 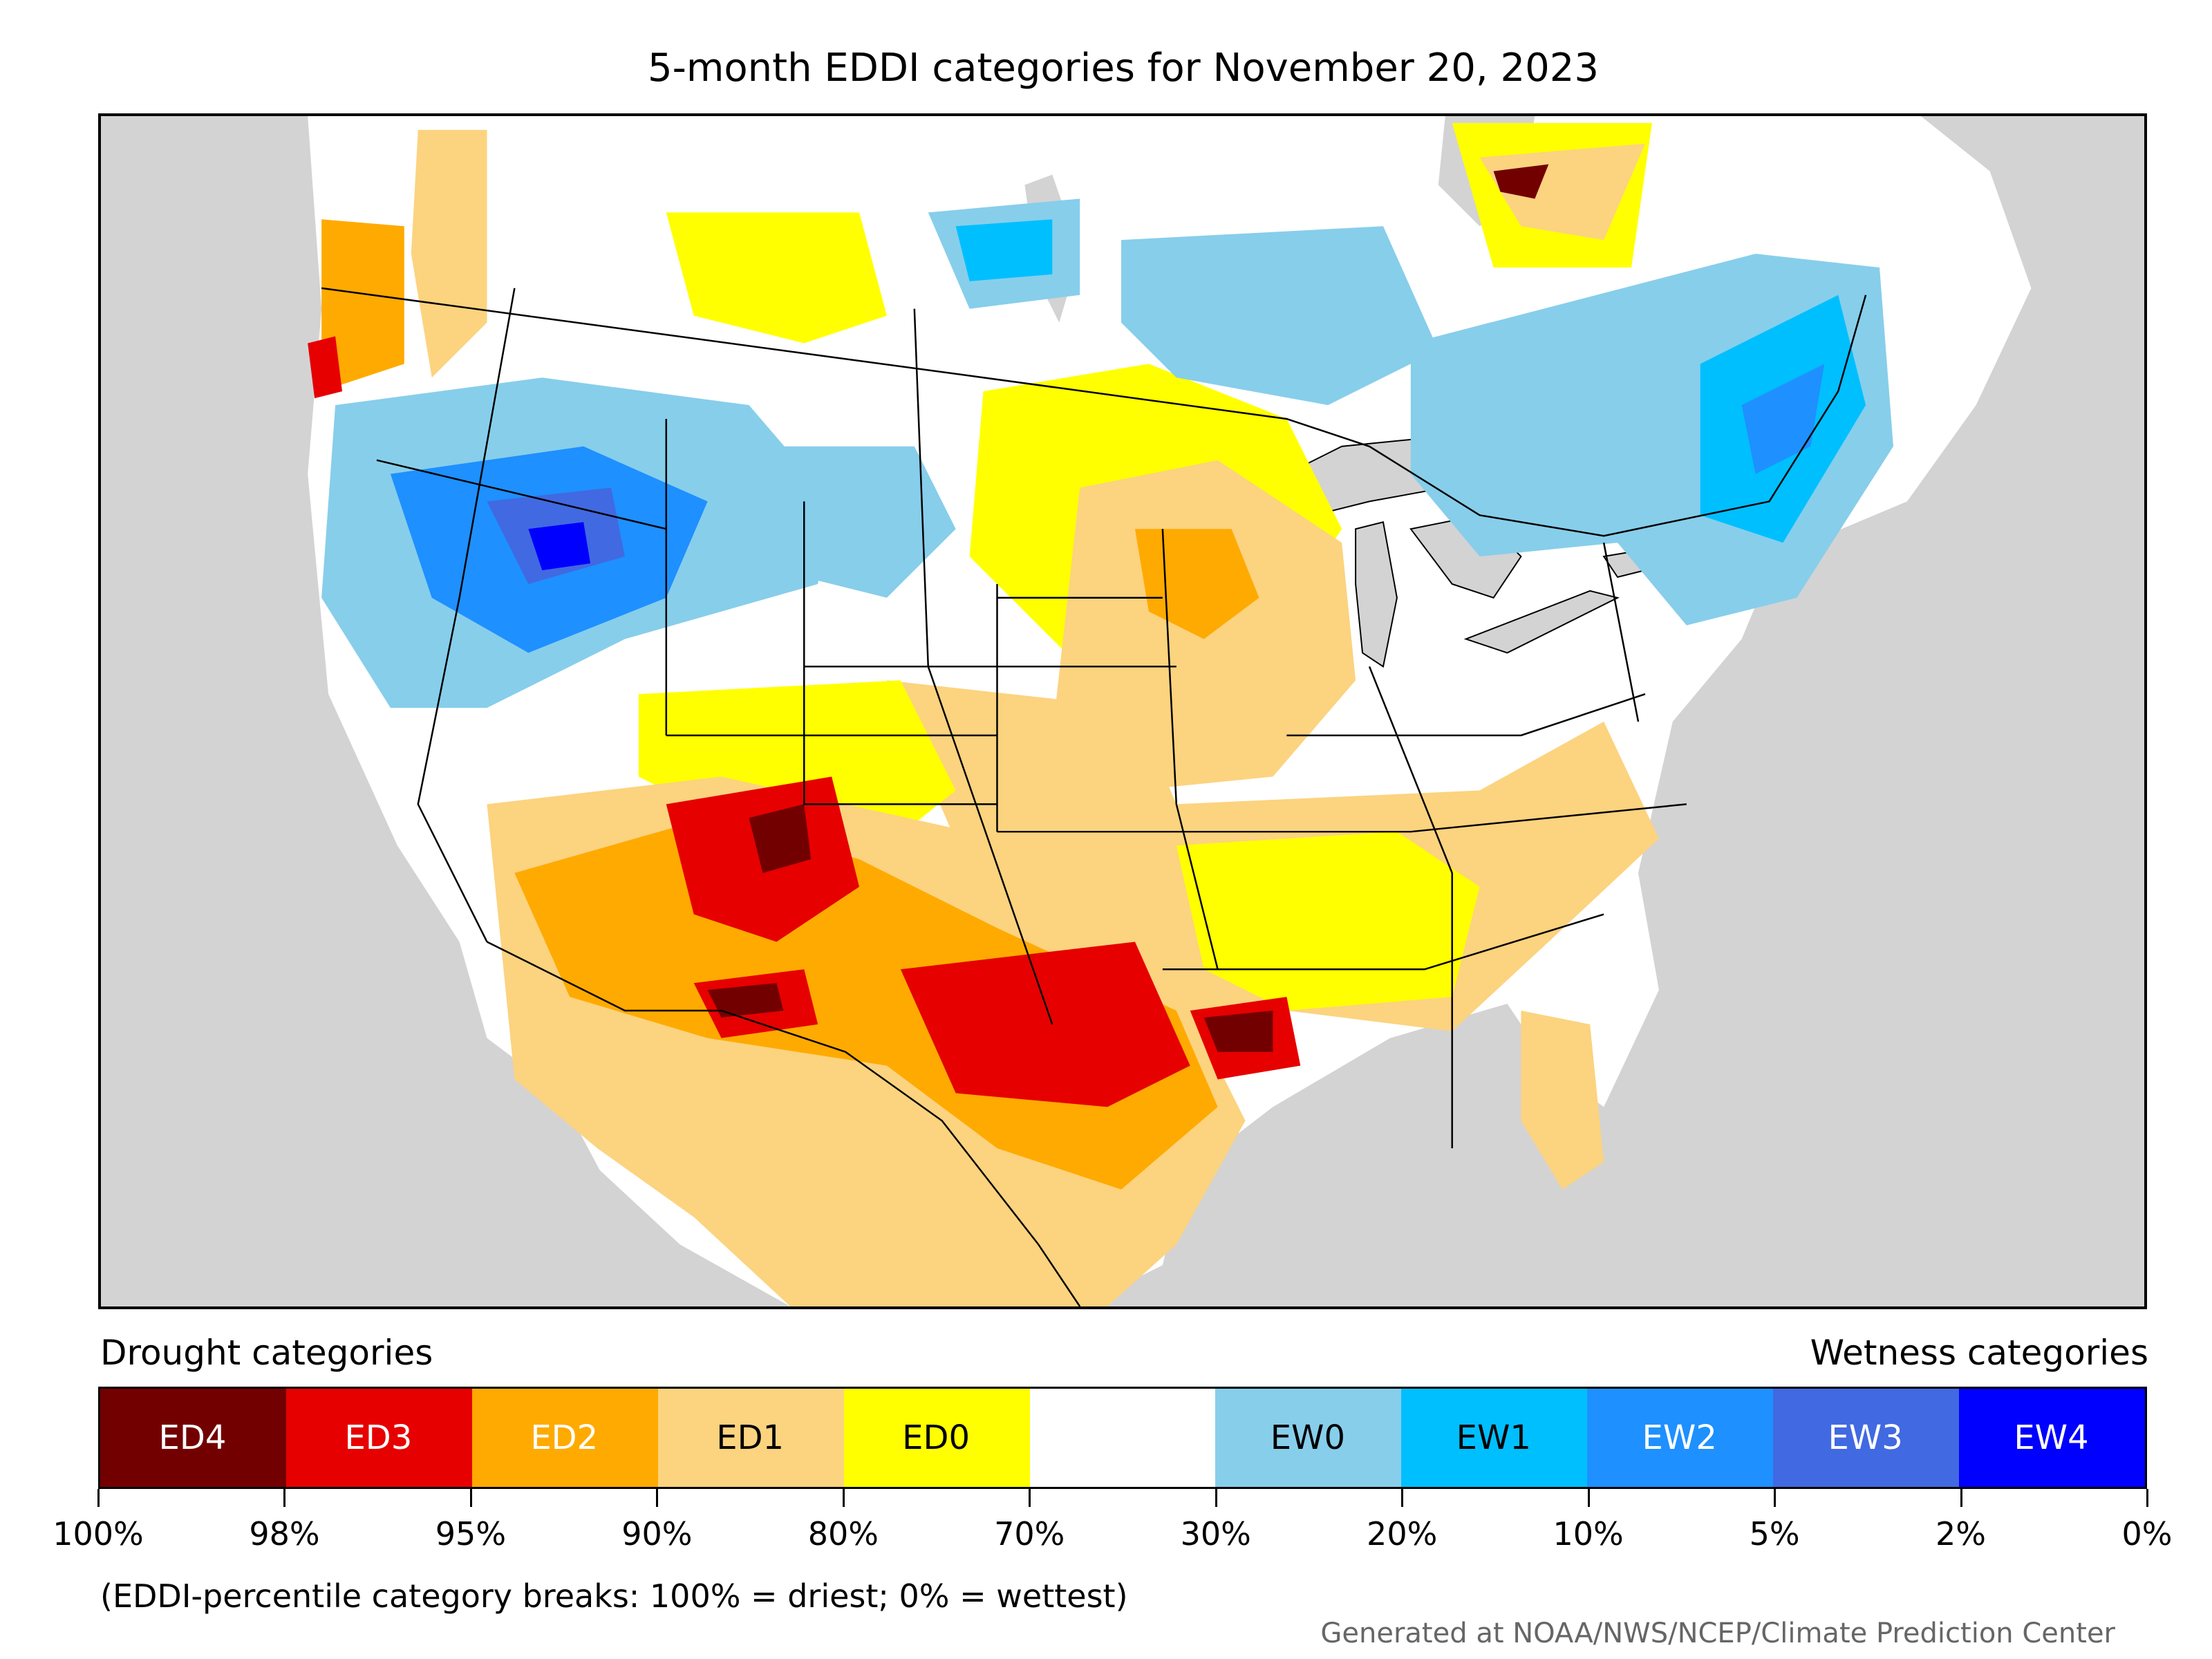 I want to click on legend-cell-ew0: EW0, so click(x=1309, y=1438).